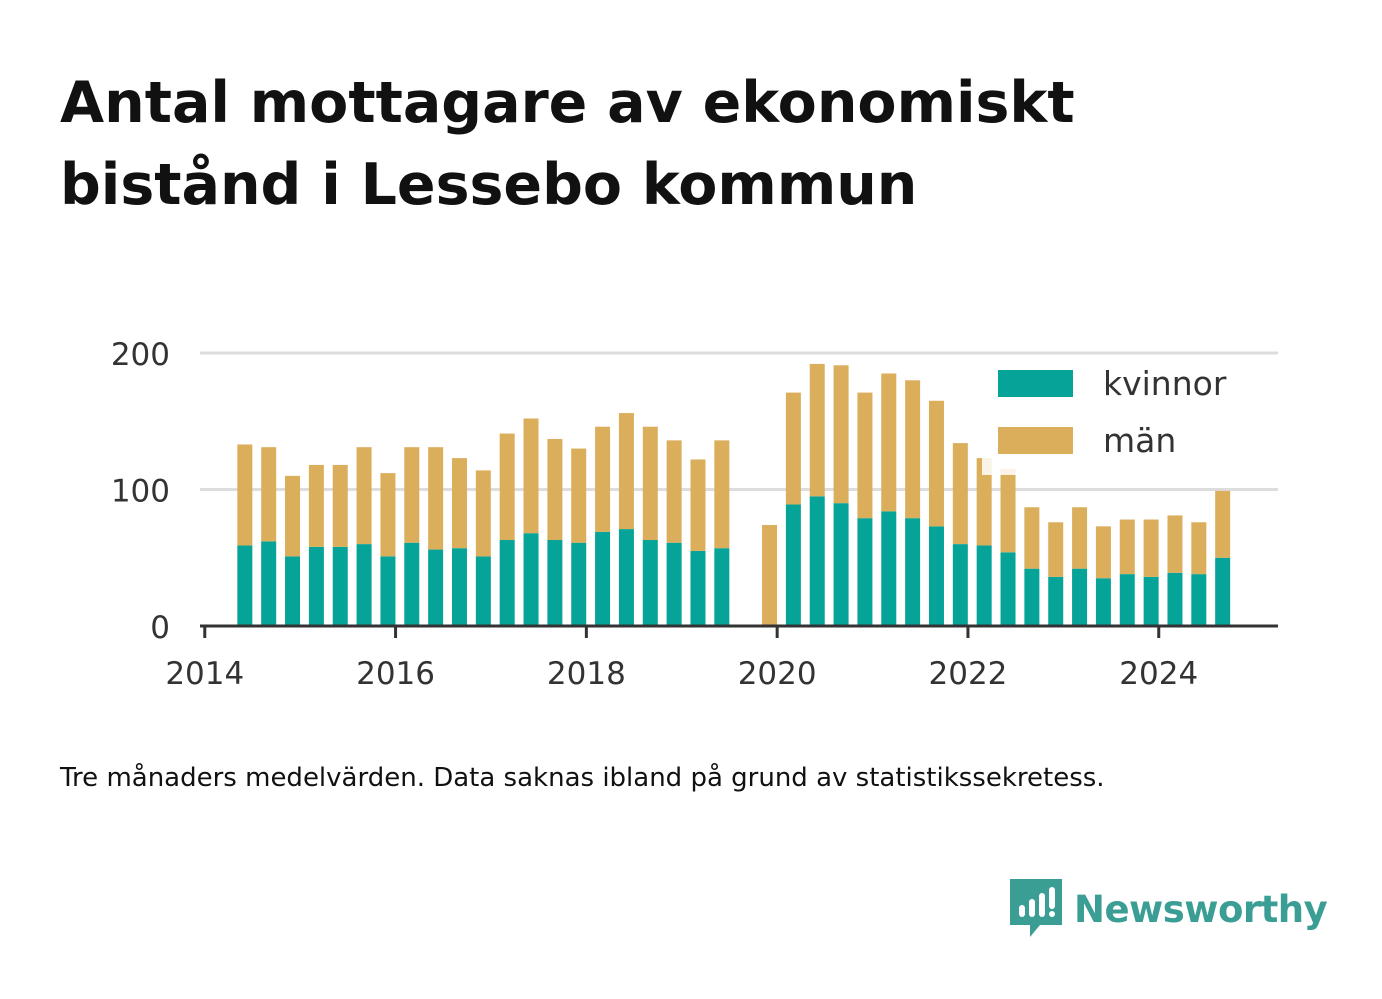  Describe the element at coordinates (1158, 674) in the screenshot. I see `x-tick-label: 2024` at that location.